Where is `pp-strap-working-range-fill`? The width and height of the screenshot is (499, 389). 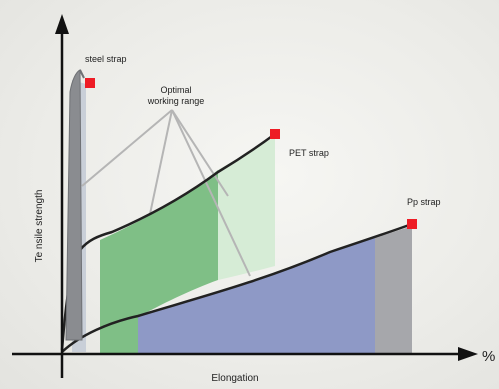
pp-strap-working-range-fill is located at coordinates (256, 296).